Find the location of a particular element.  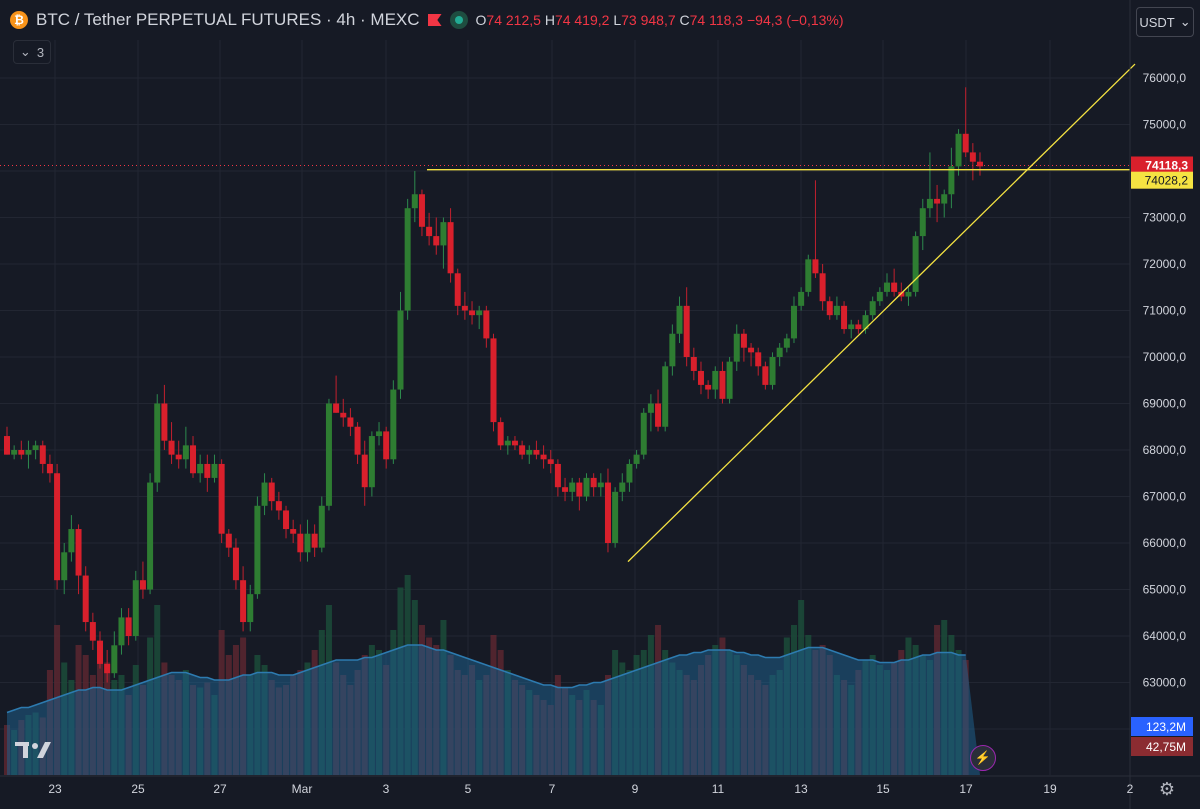

line-price-label: 74028,2 is located at coordinates (1167, 181).